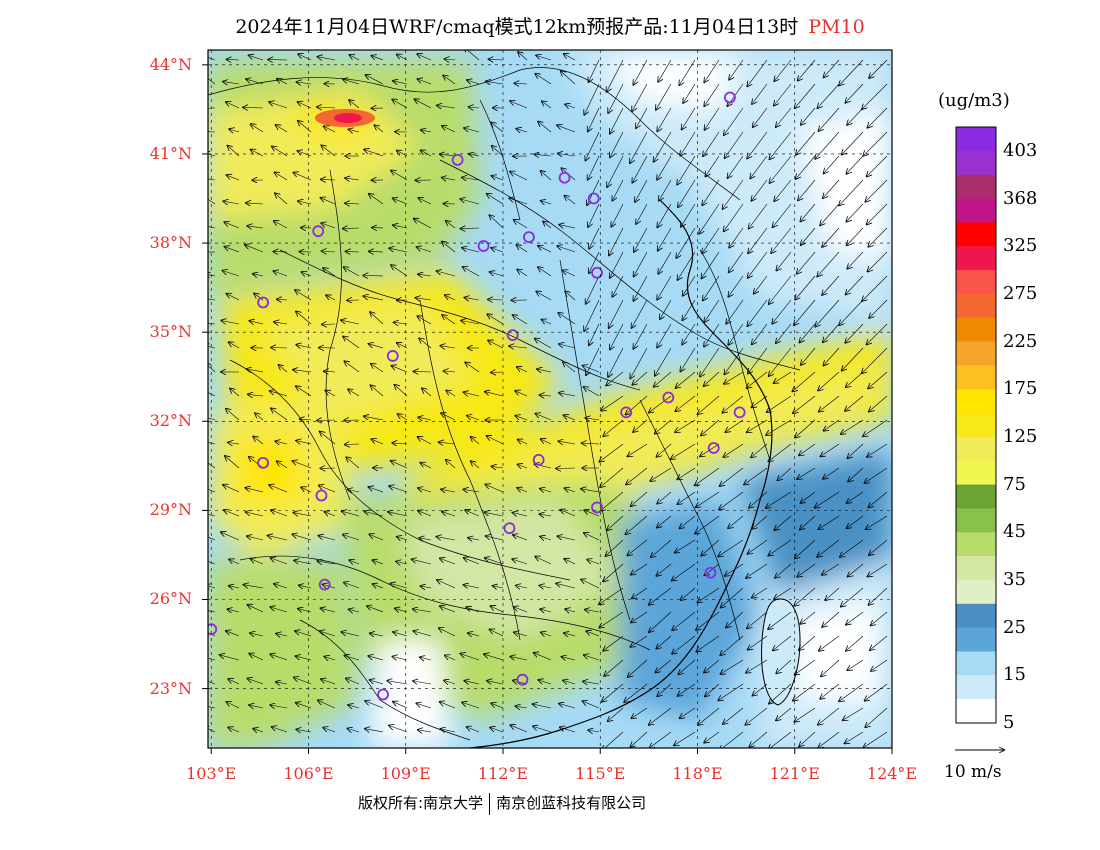 This screenshot has height=850, width=1100. What do you see at coordinates (308, 773) in the screenshot?
I see `longitude-label: 106°E` at bounding box center [308, 773].